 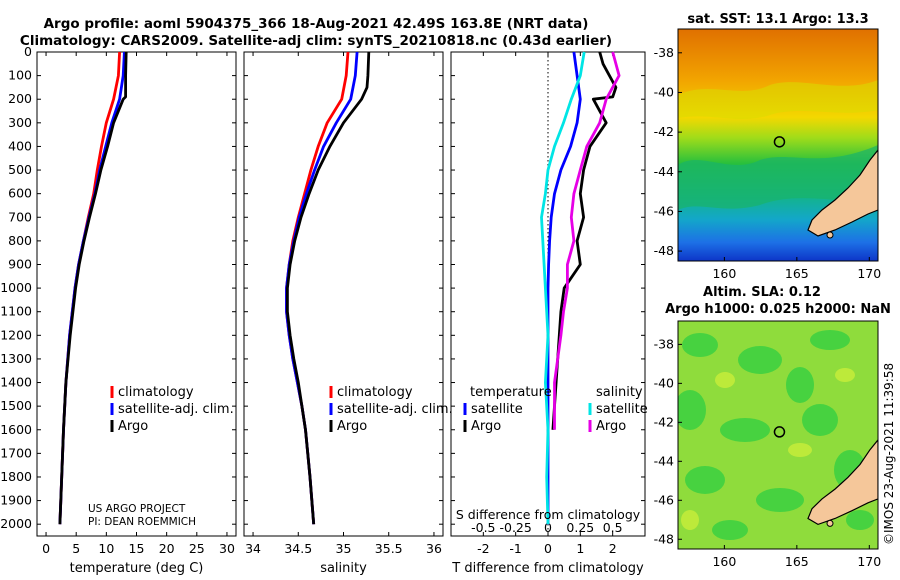 What do you see at coordinates (389, 548) in the screenshot?
I see `x-tick-label: 35.5` at bounding box center [389, 548].